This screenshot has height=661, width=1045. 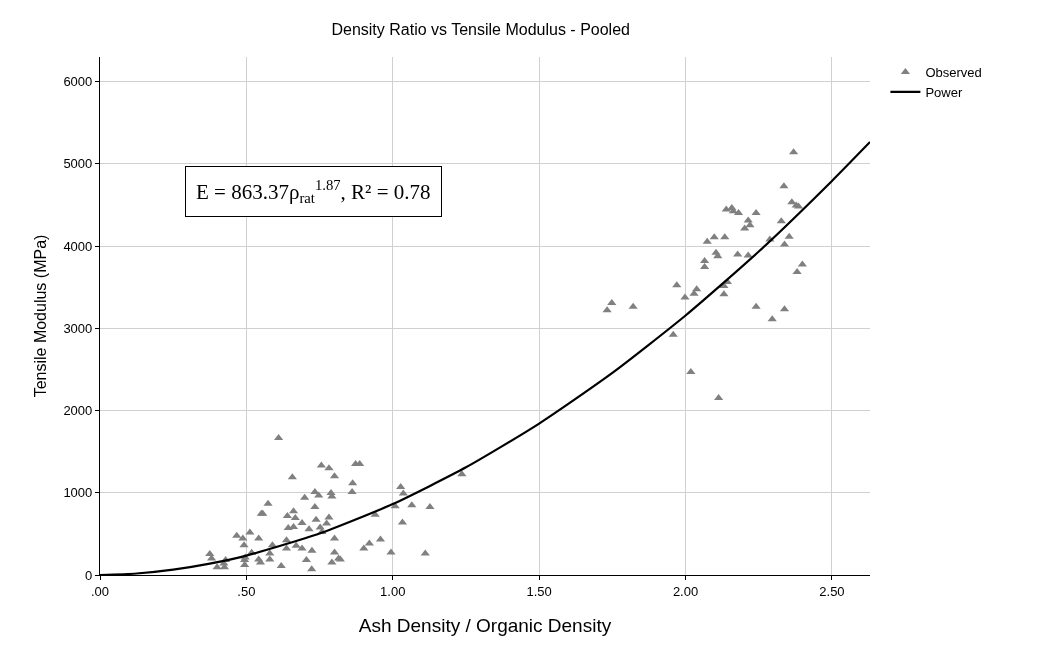 I want to click on y-tick-label: 4000, so click(x=78, y=246).